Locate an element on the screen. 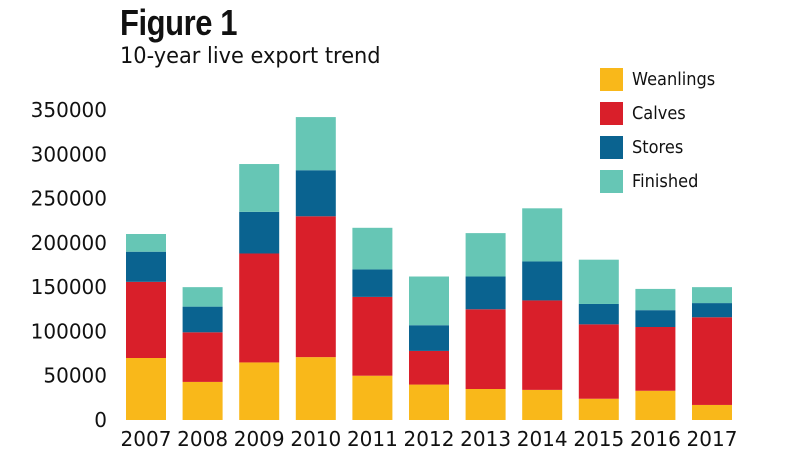  bar-stack-2014 is located at coordinates (542, 314).